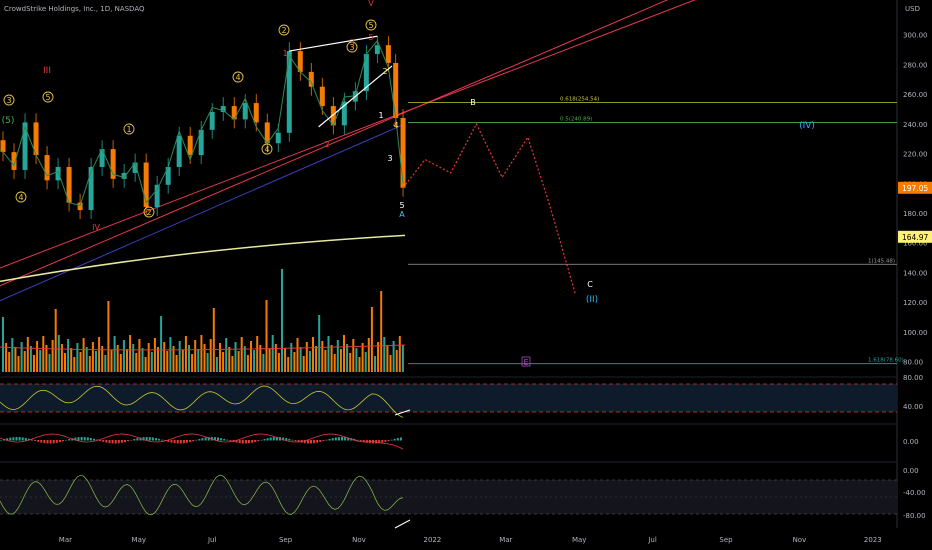  What do you see at coordinates (915, 36) in the screenshot?
I see `price-tick-label: 300.00` at bounding box center [915, 36].